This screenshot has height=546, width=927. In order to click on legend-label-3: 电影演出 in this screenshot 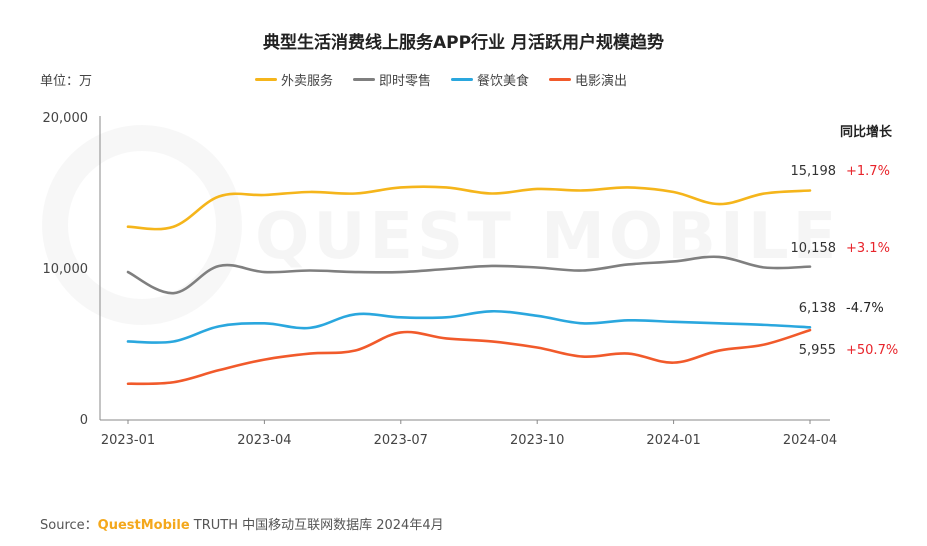, I will do `click(601, 81)`.